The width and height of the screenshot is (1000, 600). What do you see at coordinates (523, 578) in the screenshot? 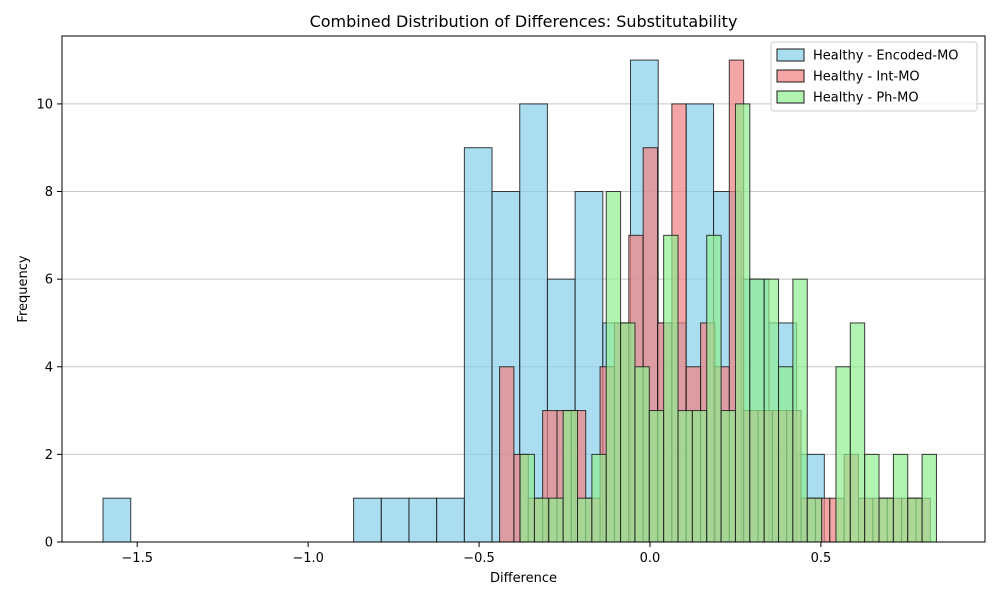
I see `x-axis-label: Difference` at bounding box center [523, 578].